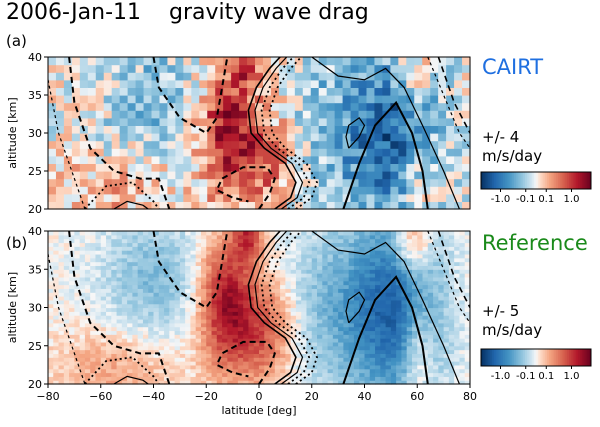 The height and width of the screenshot is (427, 600). I want to click on y-tick-label: 25, so click(35, 346).